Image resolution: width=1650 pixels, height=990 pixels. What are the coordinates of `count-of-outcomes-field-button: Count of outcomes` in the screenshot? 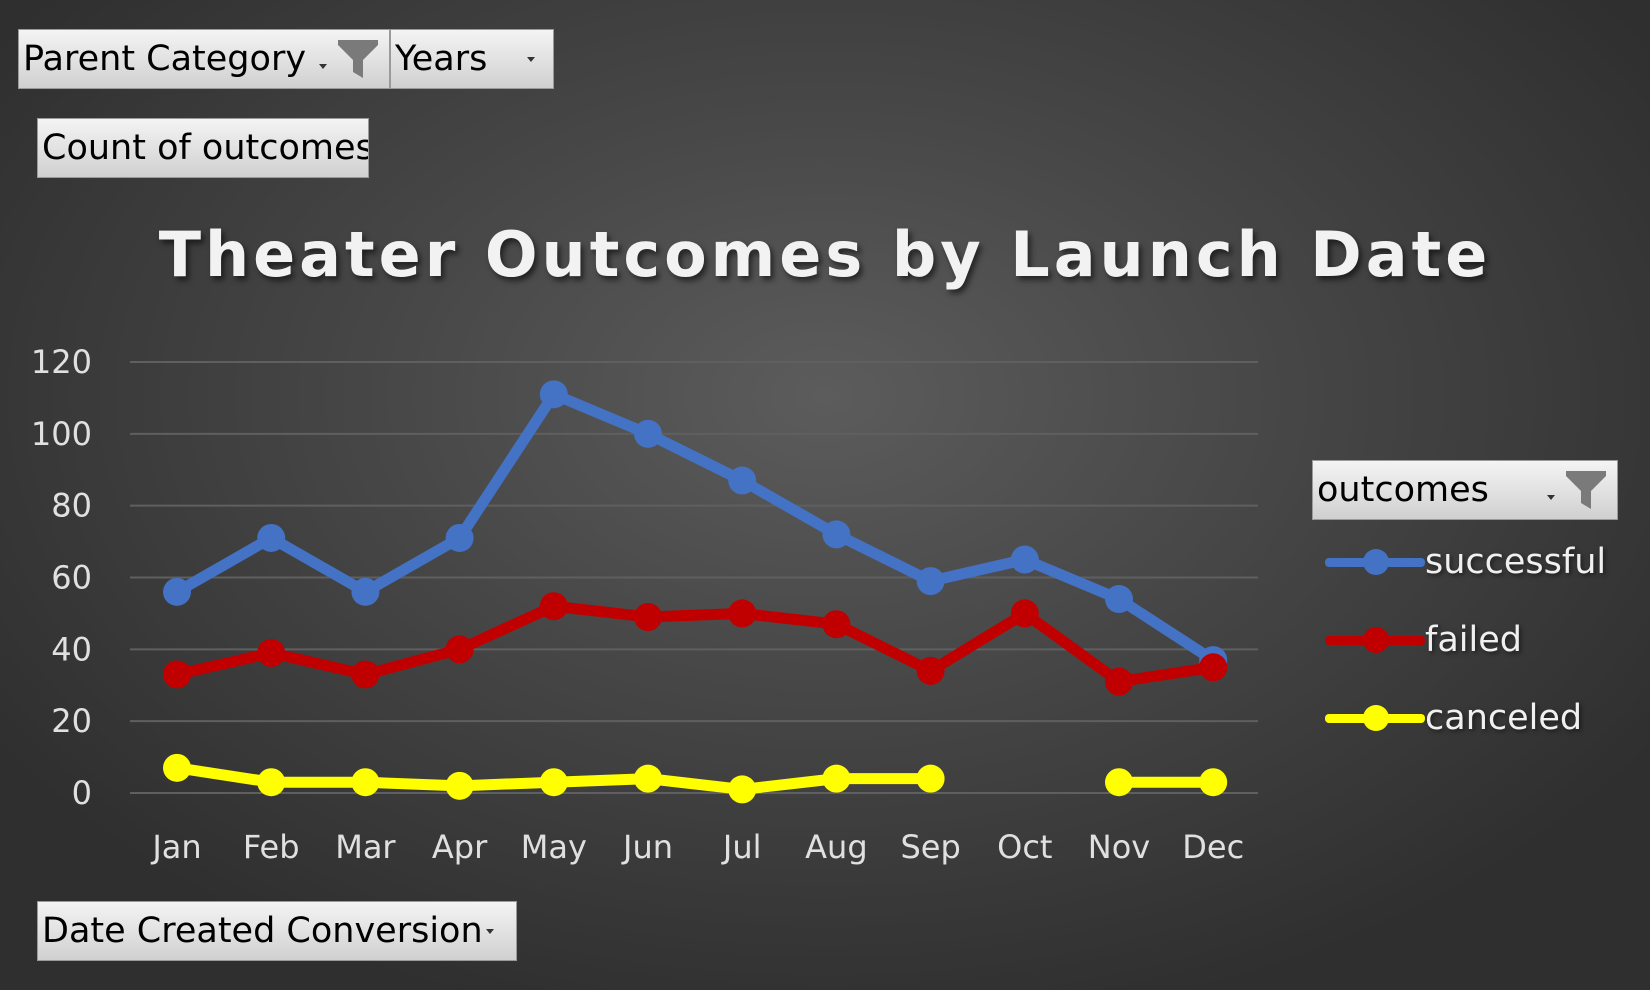 It's located at (203, 148).